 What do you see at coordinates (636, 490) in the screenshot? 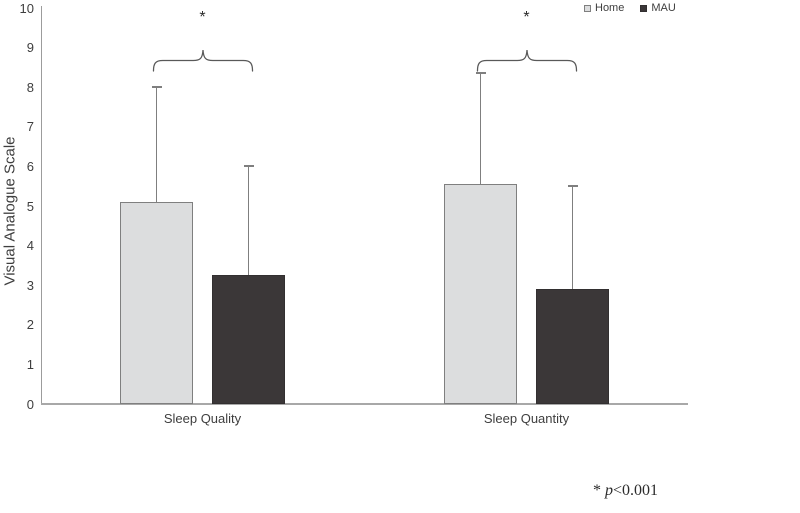
I see `footnote-p-value: <0.001` at bounding box center [636, 490].